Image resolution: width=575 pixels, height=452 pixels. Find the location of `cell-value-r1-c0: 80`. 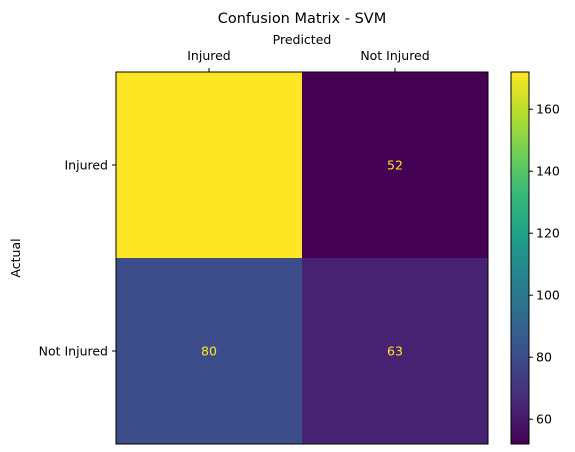

cell-value-r1-c0: 80 is located at coordinates (209, 351).